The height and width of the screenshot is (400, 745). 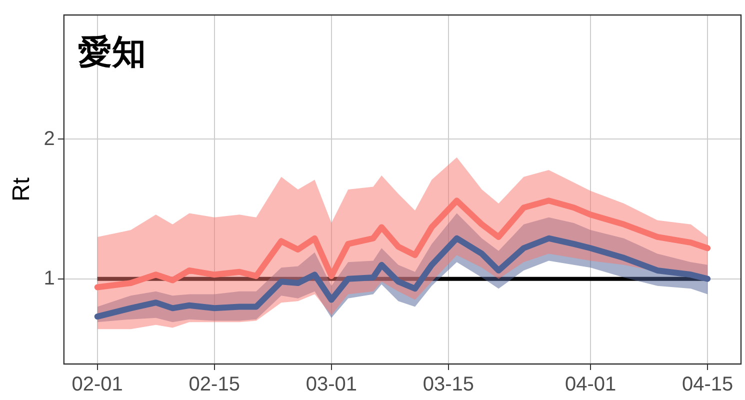 What do you see at coordinates (590, 385) in the screenshot?
I see `x-tick-label: 04-01` at bounding box center [590, 385].